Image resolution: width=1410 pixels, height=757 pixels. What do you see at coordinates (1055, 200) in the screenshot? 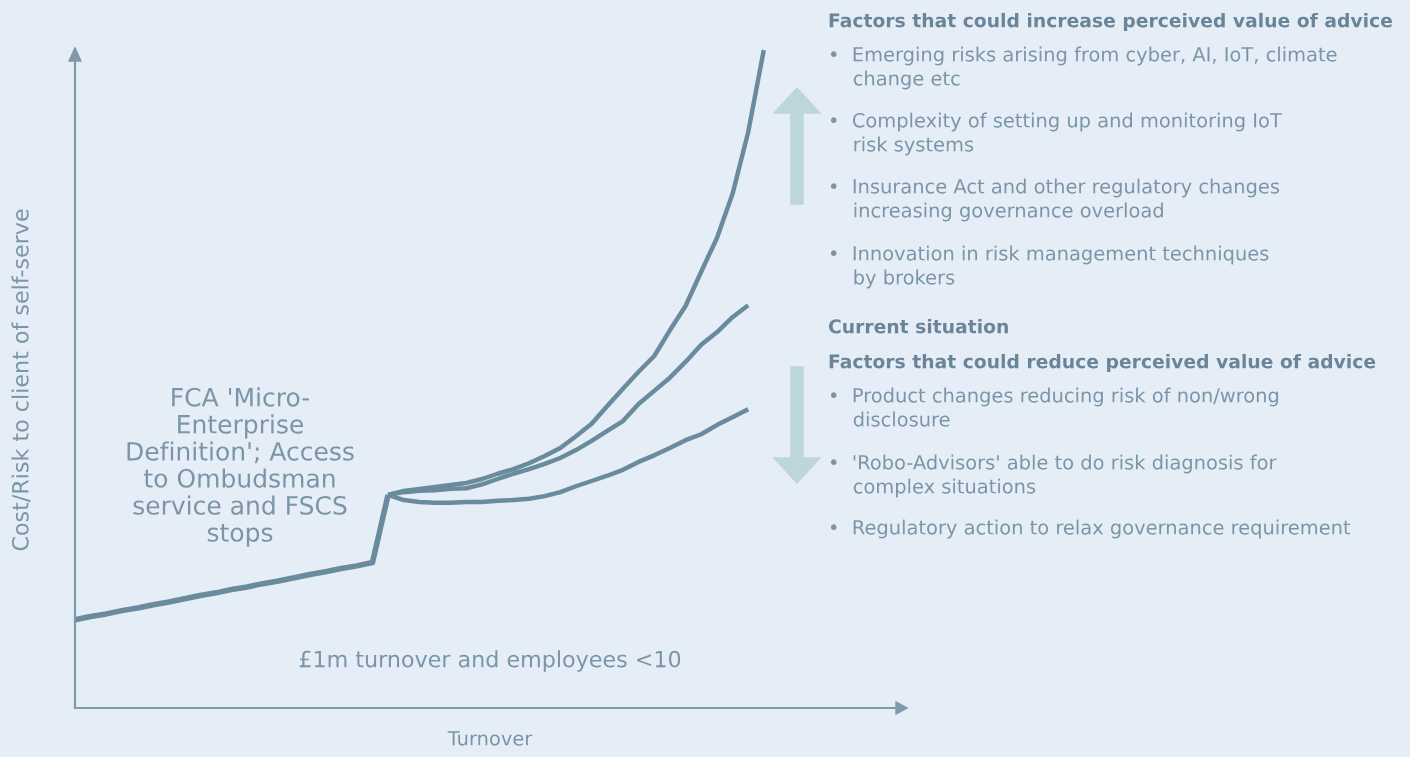
I see `annotation: • Insurance Act and other regulatory changes increasing governance overload` at bounding box center [1055, 200].